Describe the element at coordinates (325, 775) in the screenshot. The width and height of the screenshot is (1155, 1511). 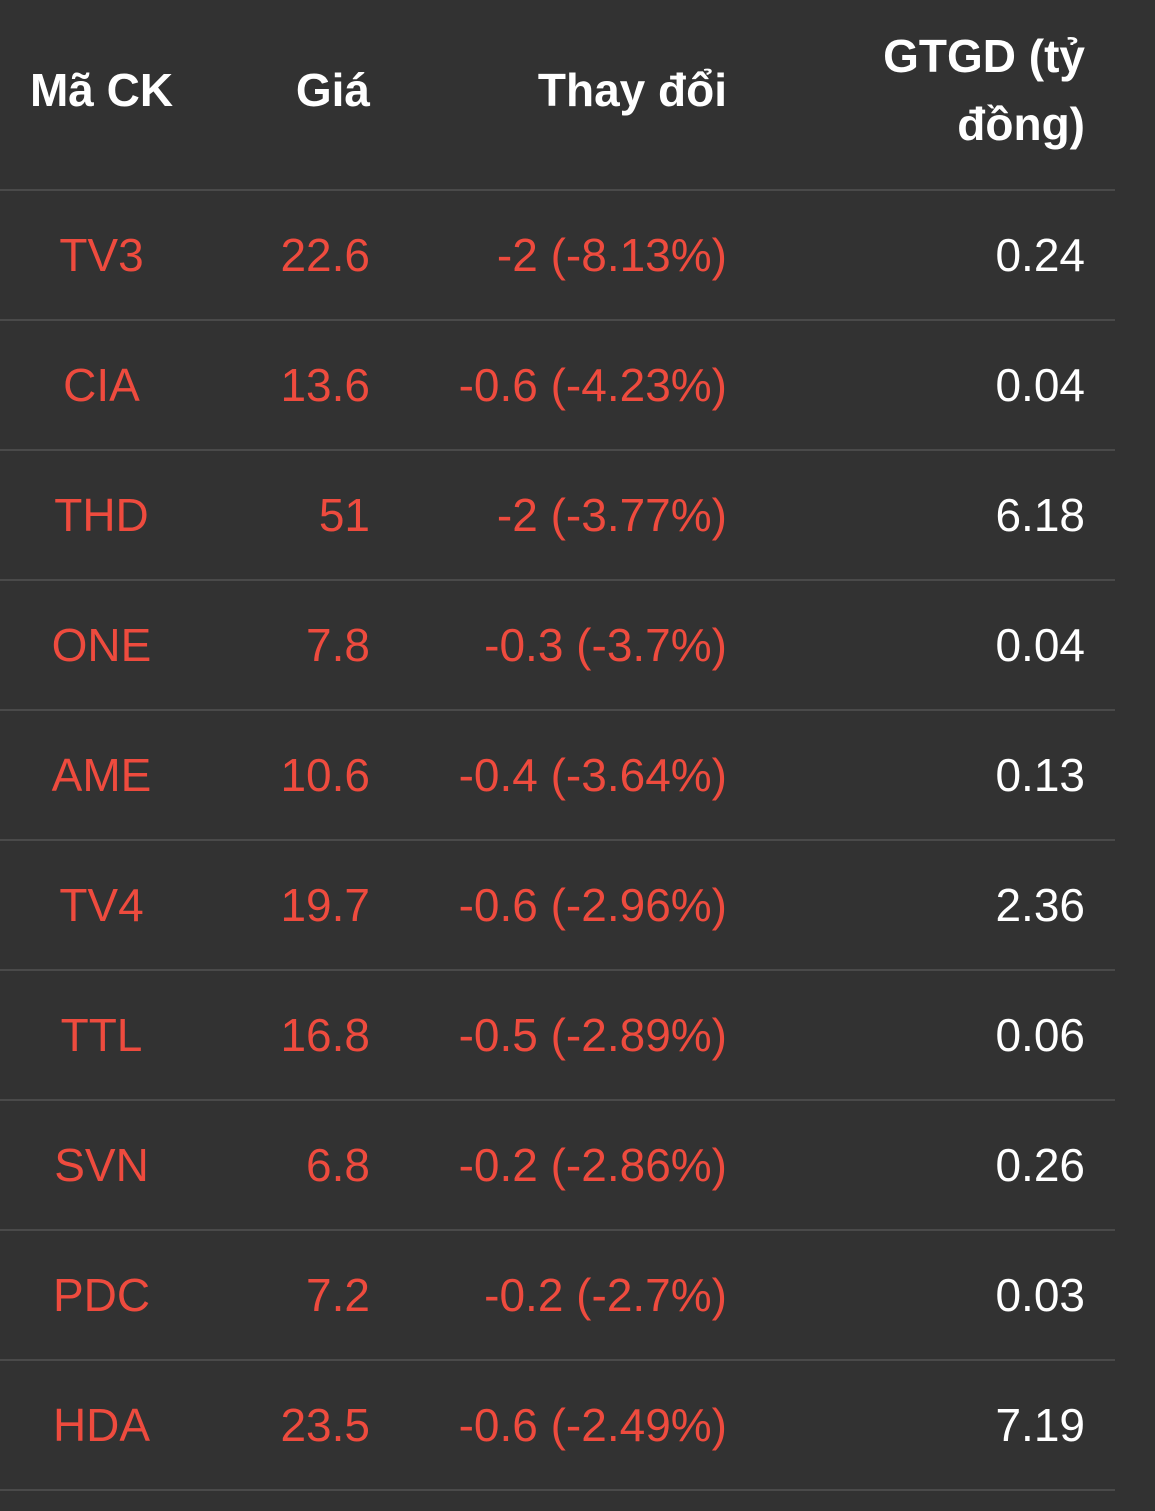
I see `stock-price: 10.6` at that location.